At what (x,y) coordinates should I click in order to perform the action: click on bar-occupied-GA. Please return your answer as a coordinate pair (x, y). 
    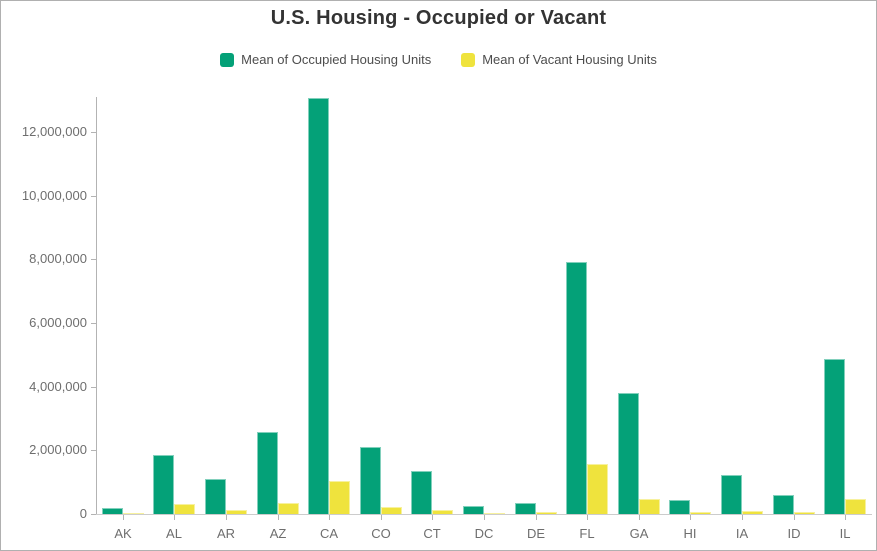
    Looking at the image, I should click on (628, 453).